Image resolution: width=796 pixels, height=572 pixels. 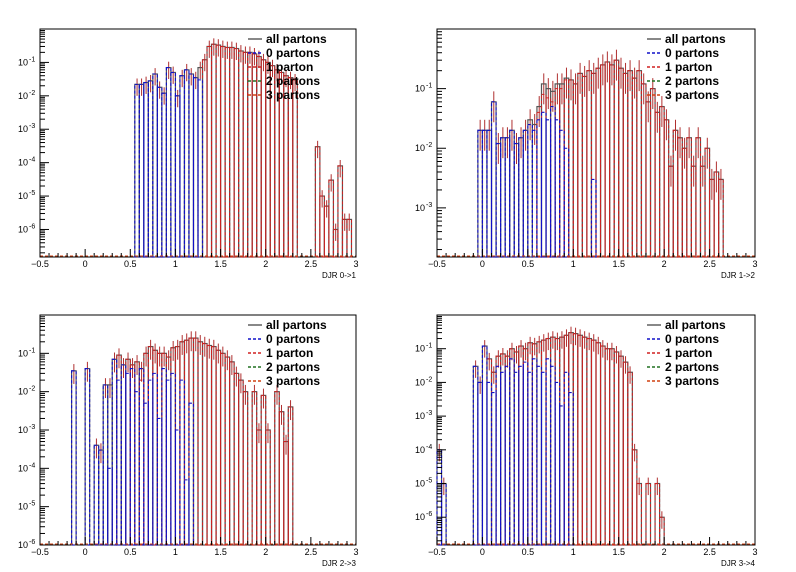 What do you see at coordinates (32, 126) in the screenshot?
I see `y-tick-exponent: -3` at bounding box center [32, 126].